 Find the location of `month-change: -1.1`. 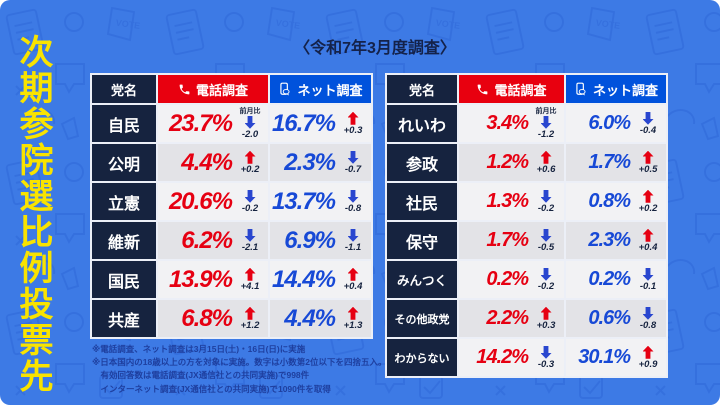

month-change: -1.1 is located at coordinates (353, 240).